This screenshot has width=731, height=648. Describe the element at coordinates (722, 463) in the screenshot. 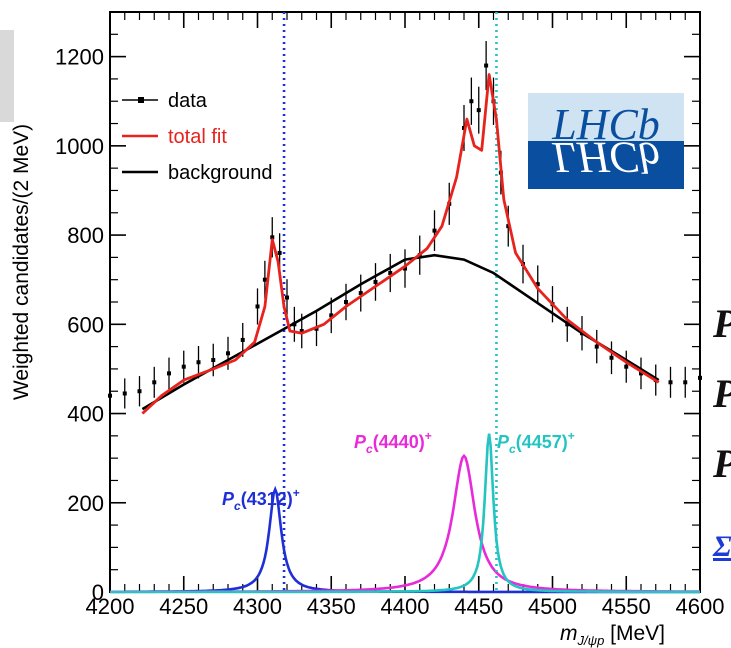

I see `side-letter-2: P` at that location.